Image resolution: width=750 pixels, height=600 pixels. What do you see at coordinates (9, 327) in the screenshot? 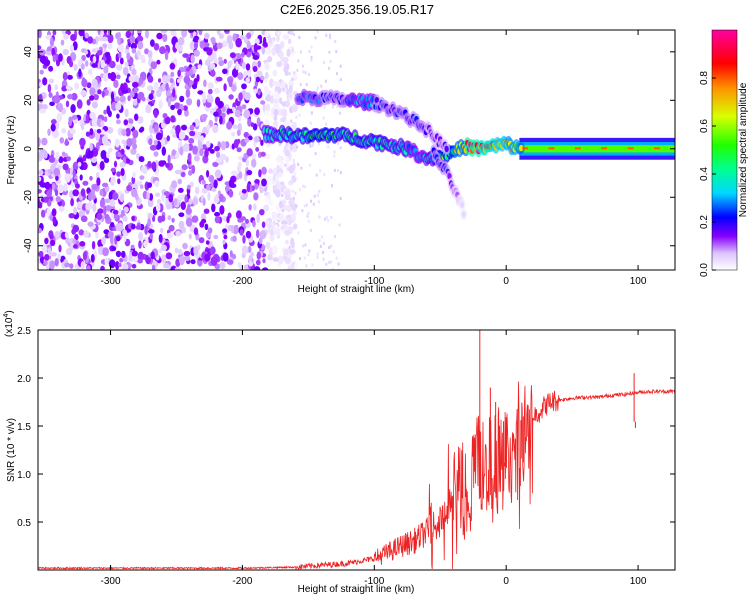
I see `snr-scale-prefix: (x10` at bounding box center [9, 327].